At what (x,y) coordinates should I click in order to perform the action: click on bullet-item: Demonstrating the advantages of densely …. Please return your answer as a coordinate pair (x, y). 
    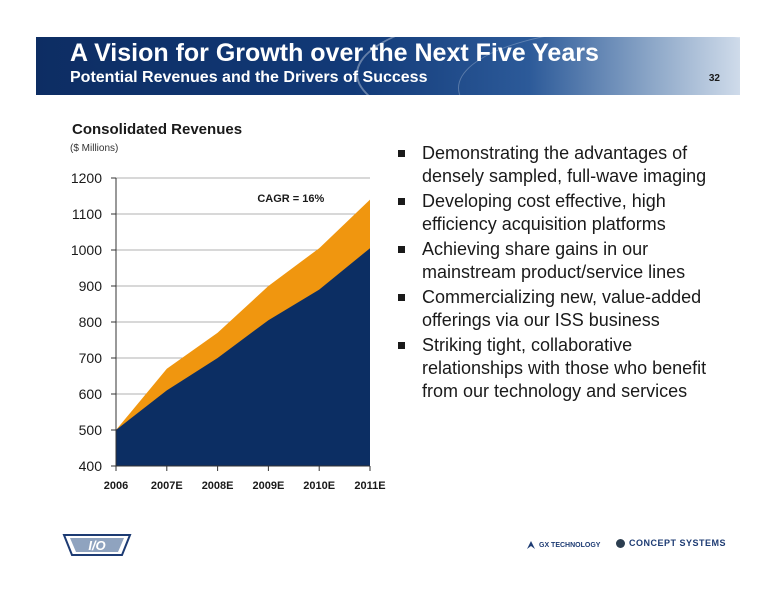
    Looking at the image, I should click on (556, 165).